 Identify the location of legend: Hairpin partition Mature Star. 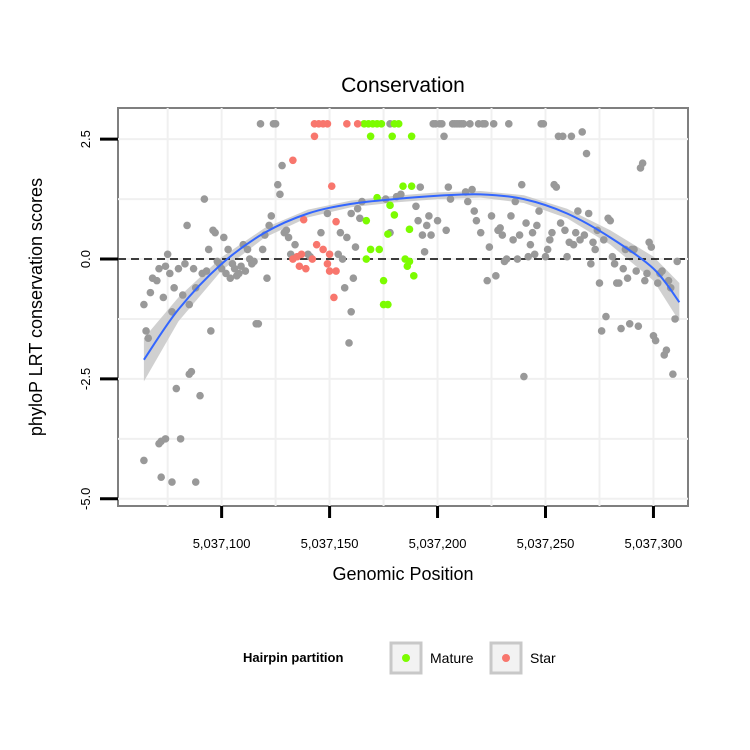
(399, 658).